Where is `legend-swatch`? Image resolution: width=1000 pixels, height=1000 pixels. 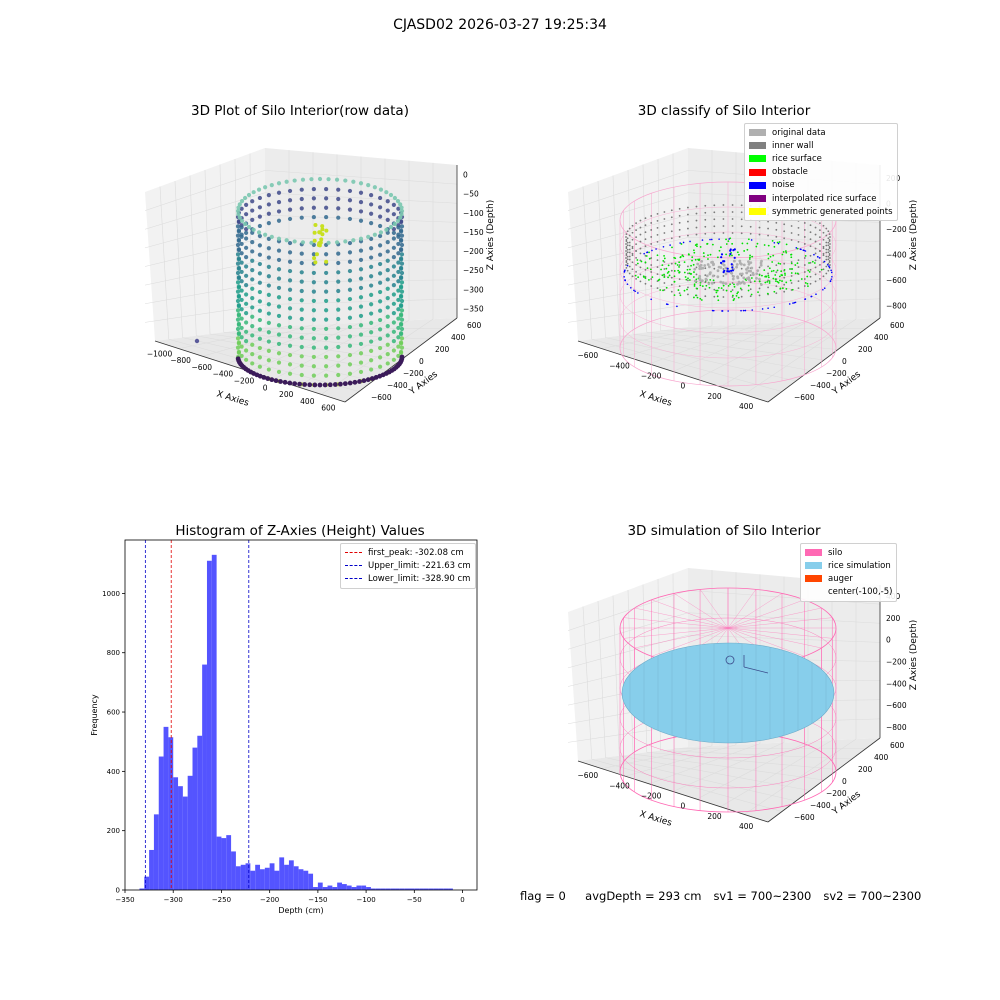 legend-swatch is located at coordinates (757, 159).